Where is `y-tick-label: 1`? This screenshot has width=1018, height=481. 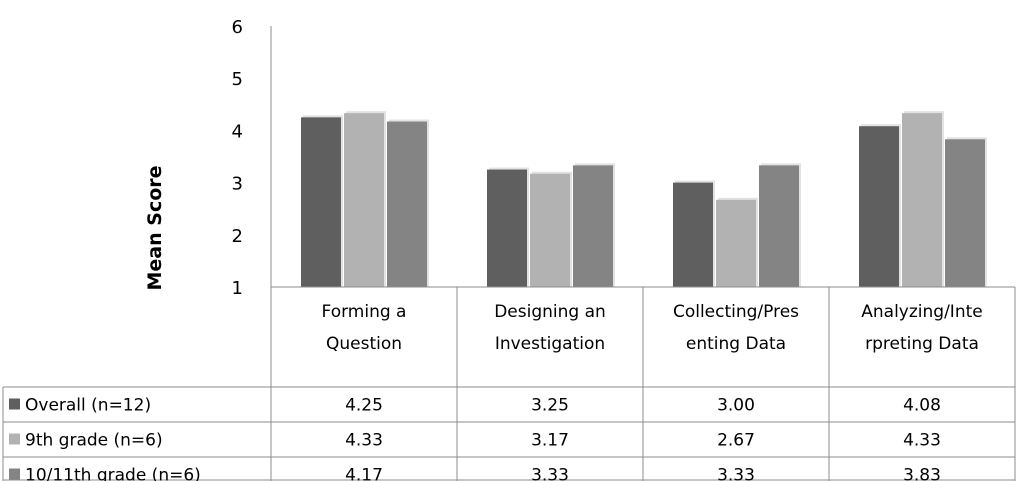
y-tick-label: 1 is located at coordinates (237, 288).